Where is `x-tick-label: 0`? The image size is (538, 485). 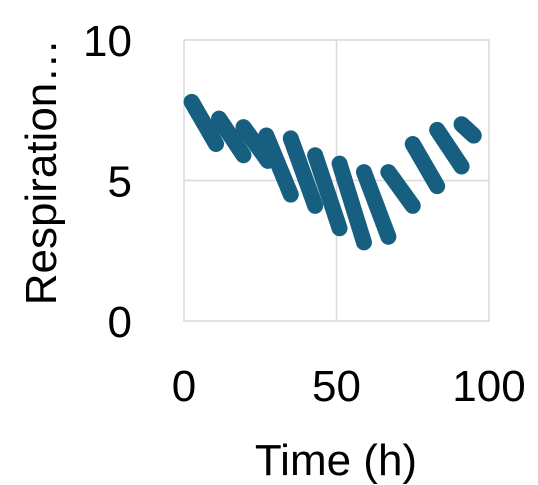
x-tick-label: 0 is located at coordinates (184, 386).